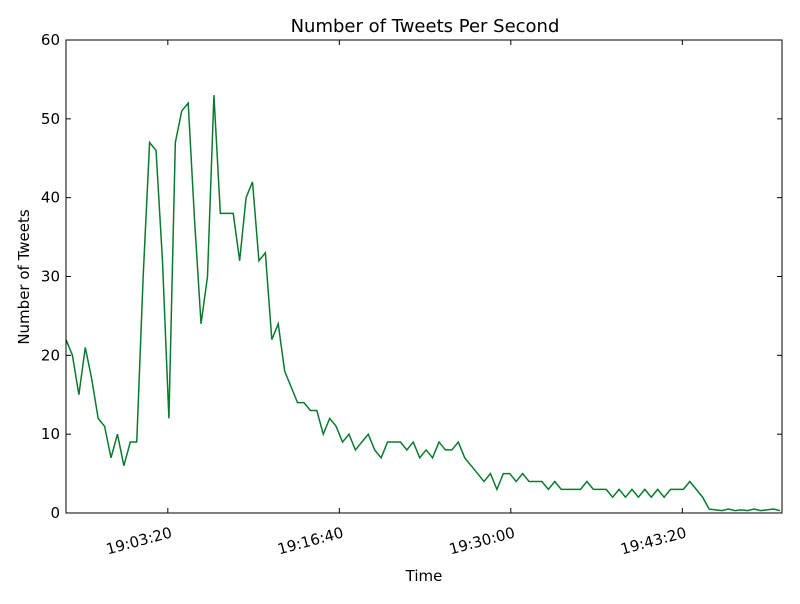 Image resolution: width=800 pixels, height=604 pixels. I want to click on y-tick-label: 30, so click(50, 277).